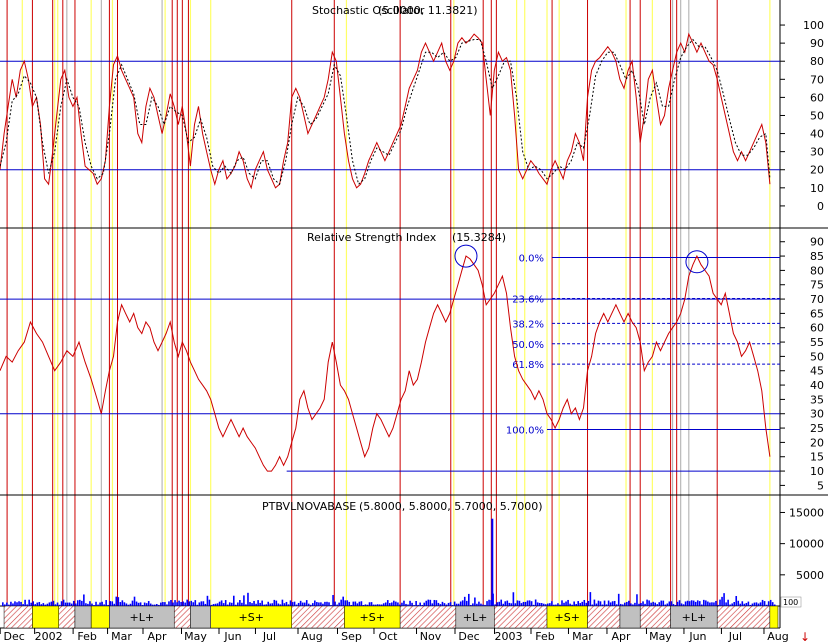 This screenshot has height=644, width=828. Describe the element at coordinates (817, 242) in the screenshot. I see `y-tick-label: 90` at that location.